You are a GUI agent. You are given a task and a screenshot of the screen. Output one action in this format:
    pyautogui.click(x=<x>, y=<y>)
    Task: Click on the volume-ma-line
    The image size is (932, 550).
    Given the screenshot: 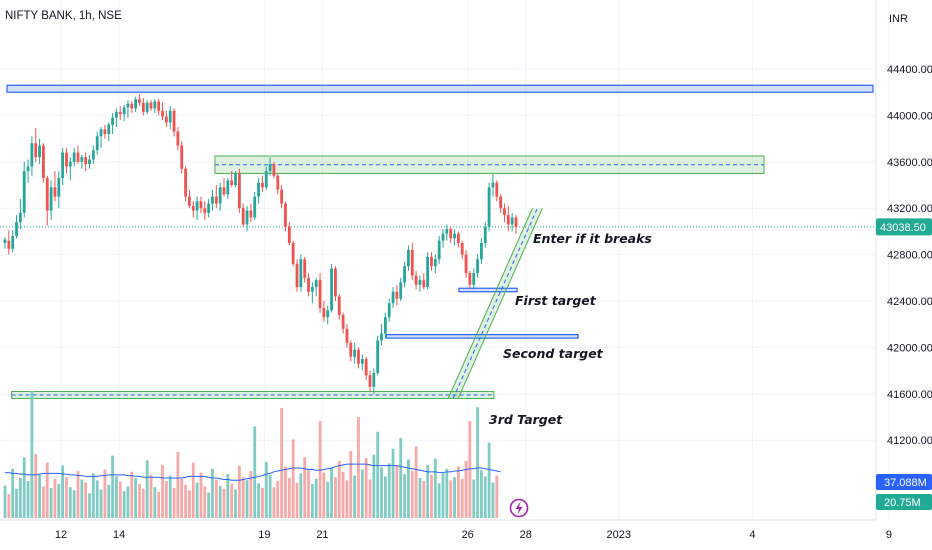 What is the action you would take?
    pyautogui.click(x=253, y=472)
    